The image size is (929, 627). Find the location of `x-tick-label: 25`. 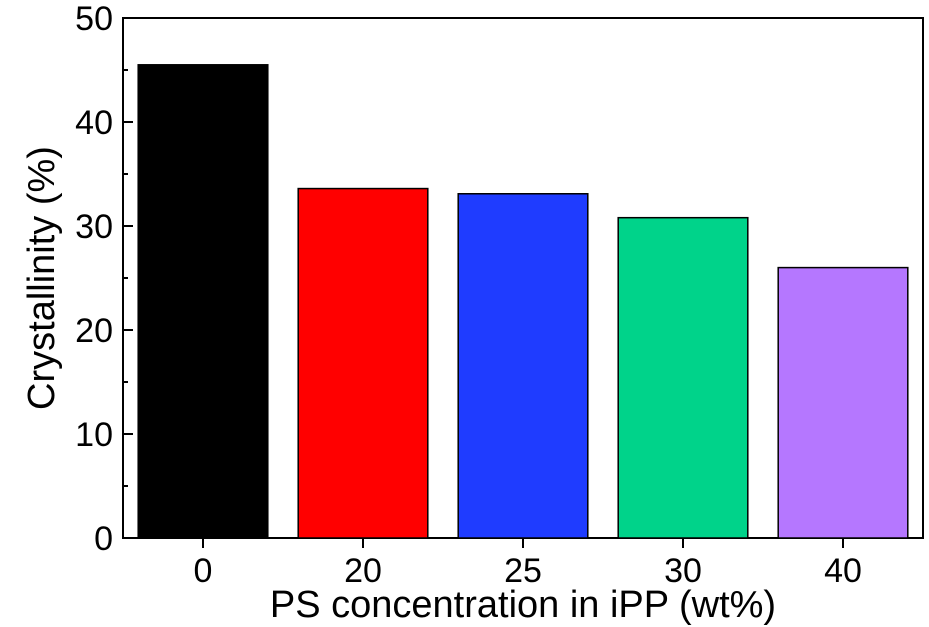

x-tick-label: 25 is located at coordinates (523, 571).